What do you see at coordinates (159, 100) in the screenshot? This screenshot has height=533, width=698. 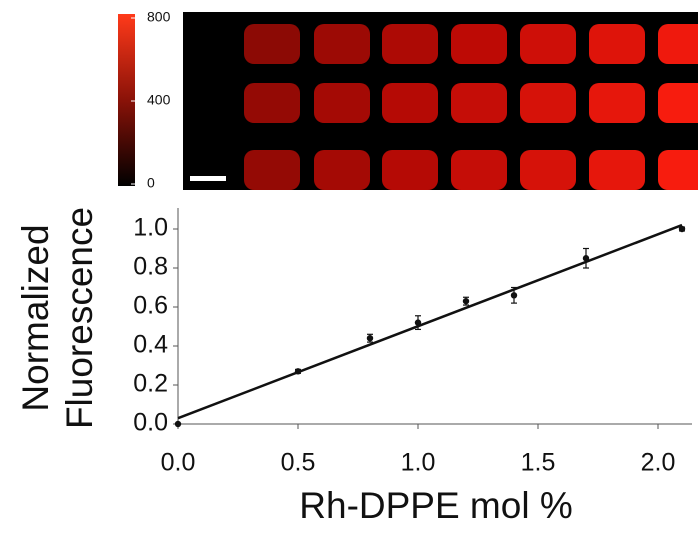 I see `colorbar-tick-label: 400` at bounding box center [159, 100].